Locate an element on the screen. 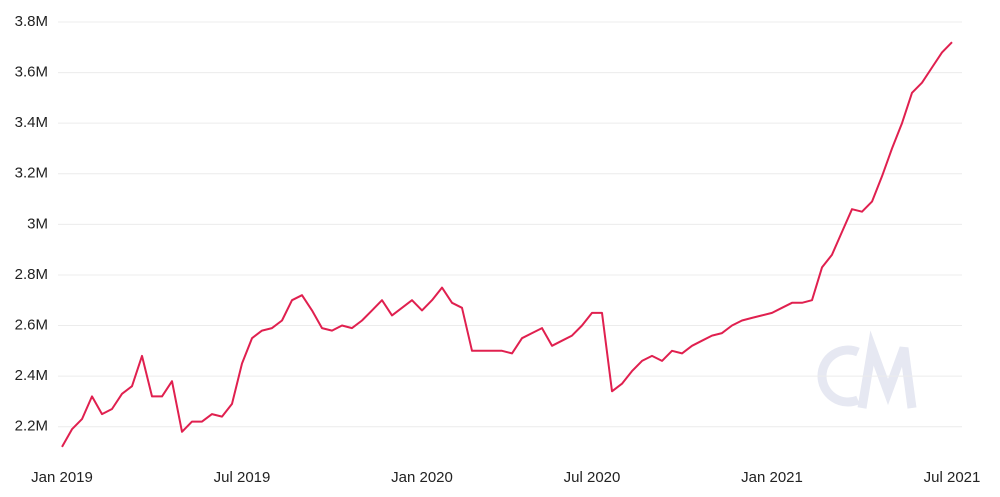 The image size is (1000, 497). y-tick-label: 3M is located at coordinates (37, 223).